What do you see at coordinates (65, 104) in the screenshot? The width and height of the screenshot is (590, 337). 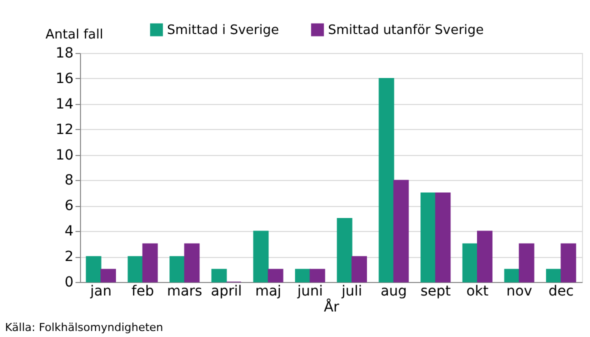 I see `y-tick-label: 14` at bounding box center [65, 104].